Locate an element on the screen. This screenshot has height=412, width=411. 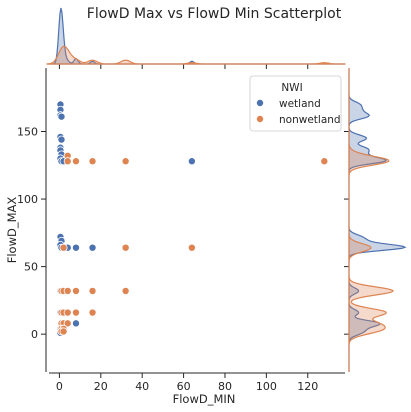
y-axis-label: FlowD_MAX is located at coordinates (12, 230).